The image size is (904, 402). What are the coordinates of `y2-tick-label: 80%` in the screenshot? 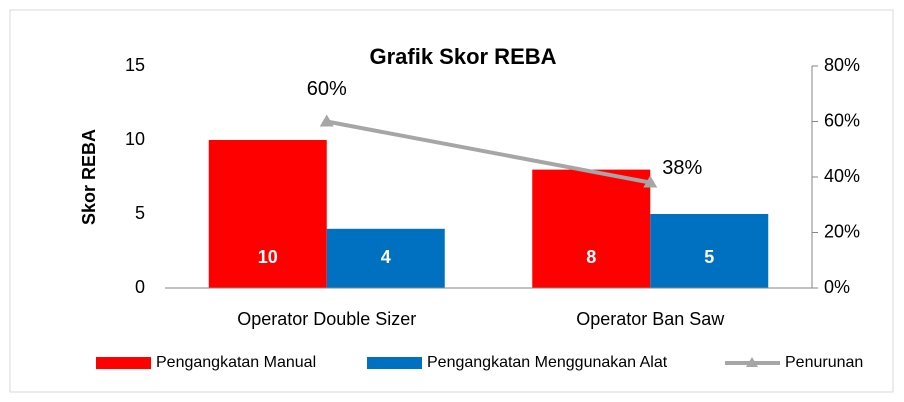 It's located at (842, 65).